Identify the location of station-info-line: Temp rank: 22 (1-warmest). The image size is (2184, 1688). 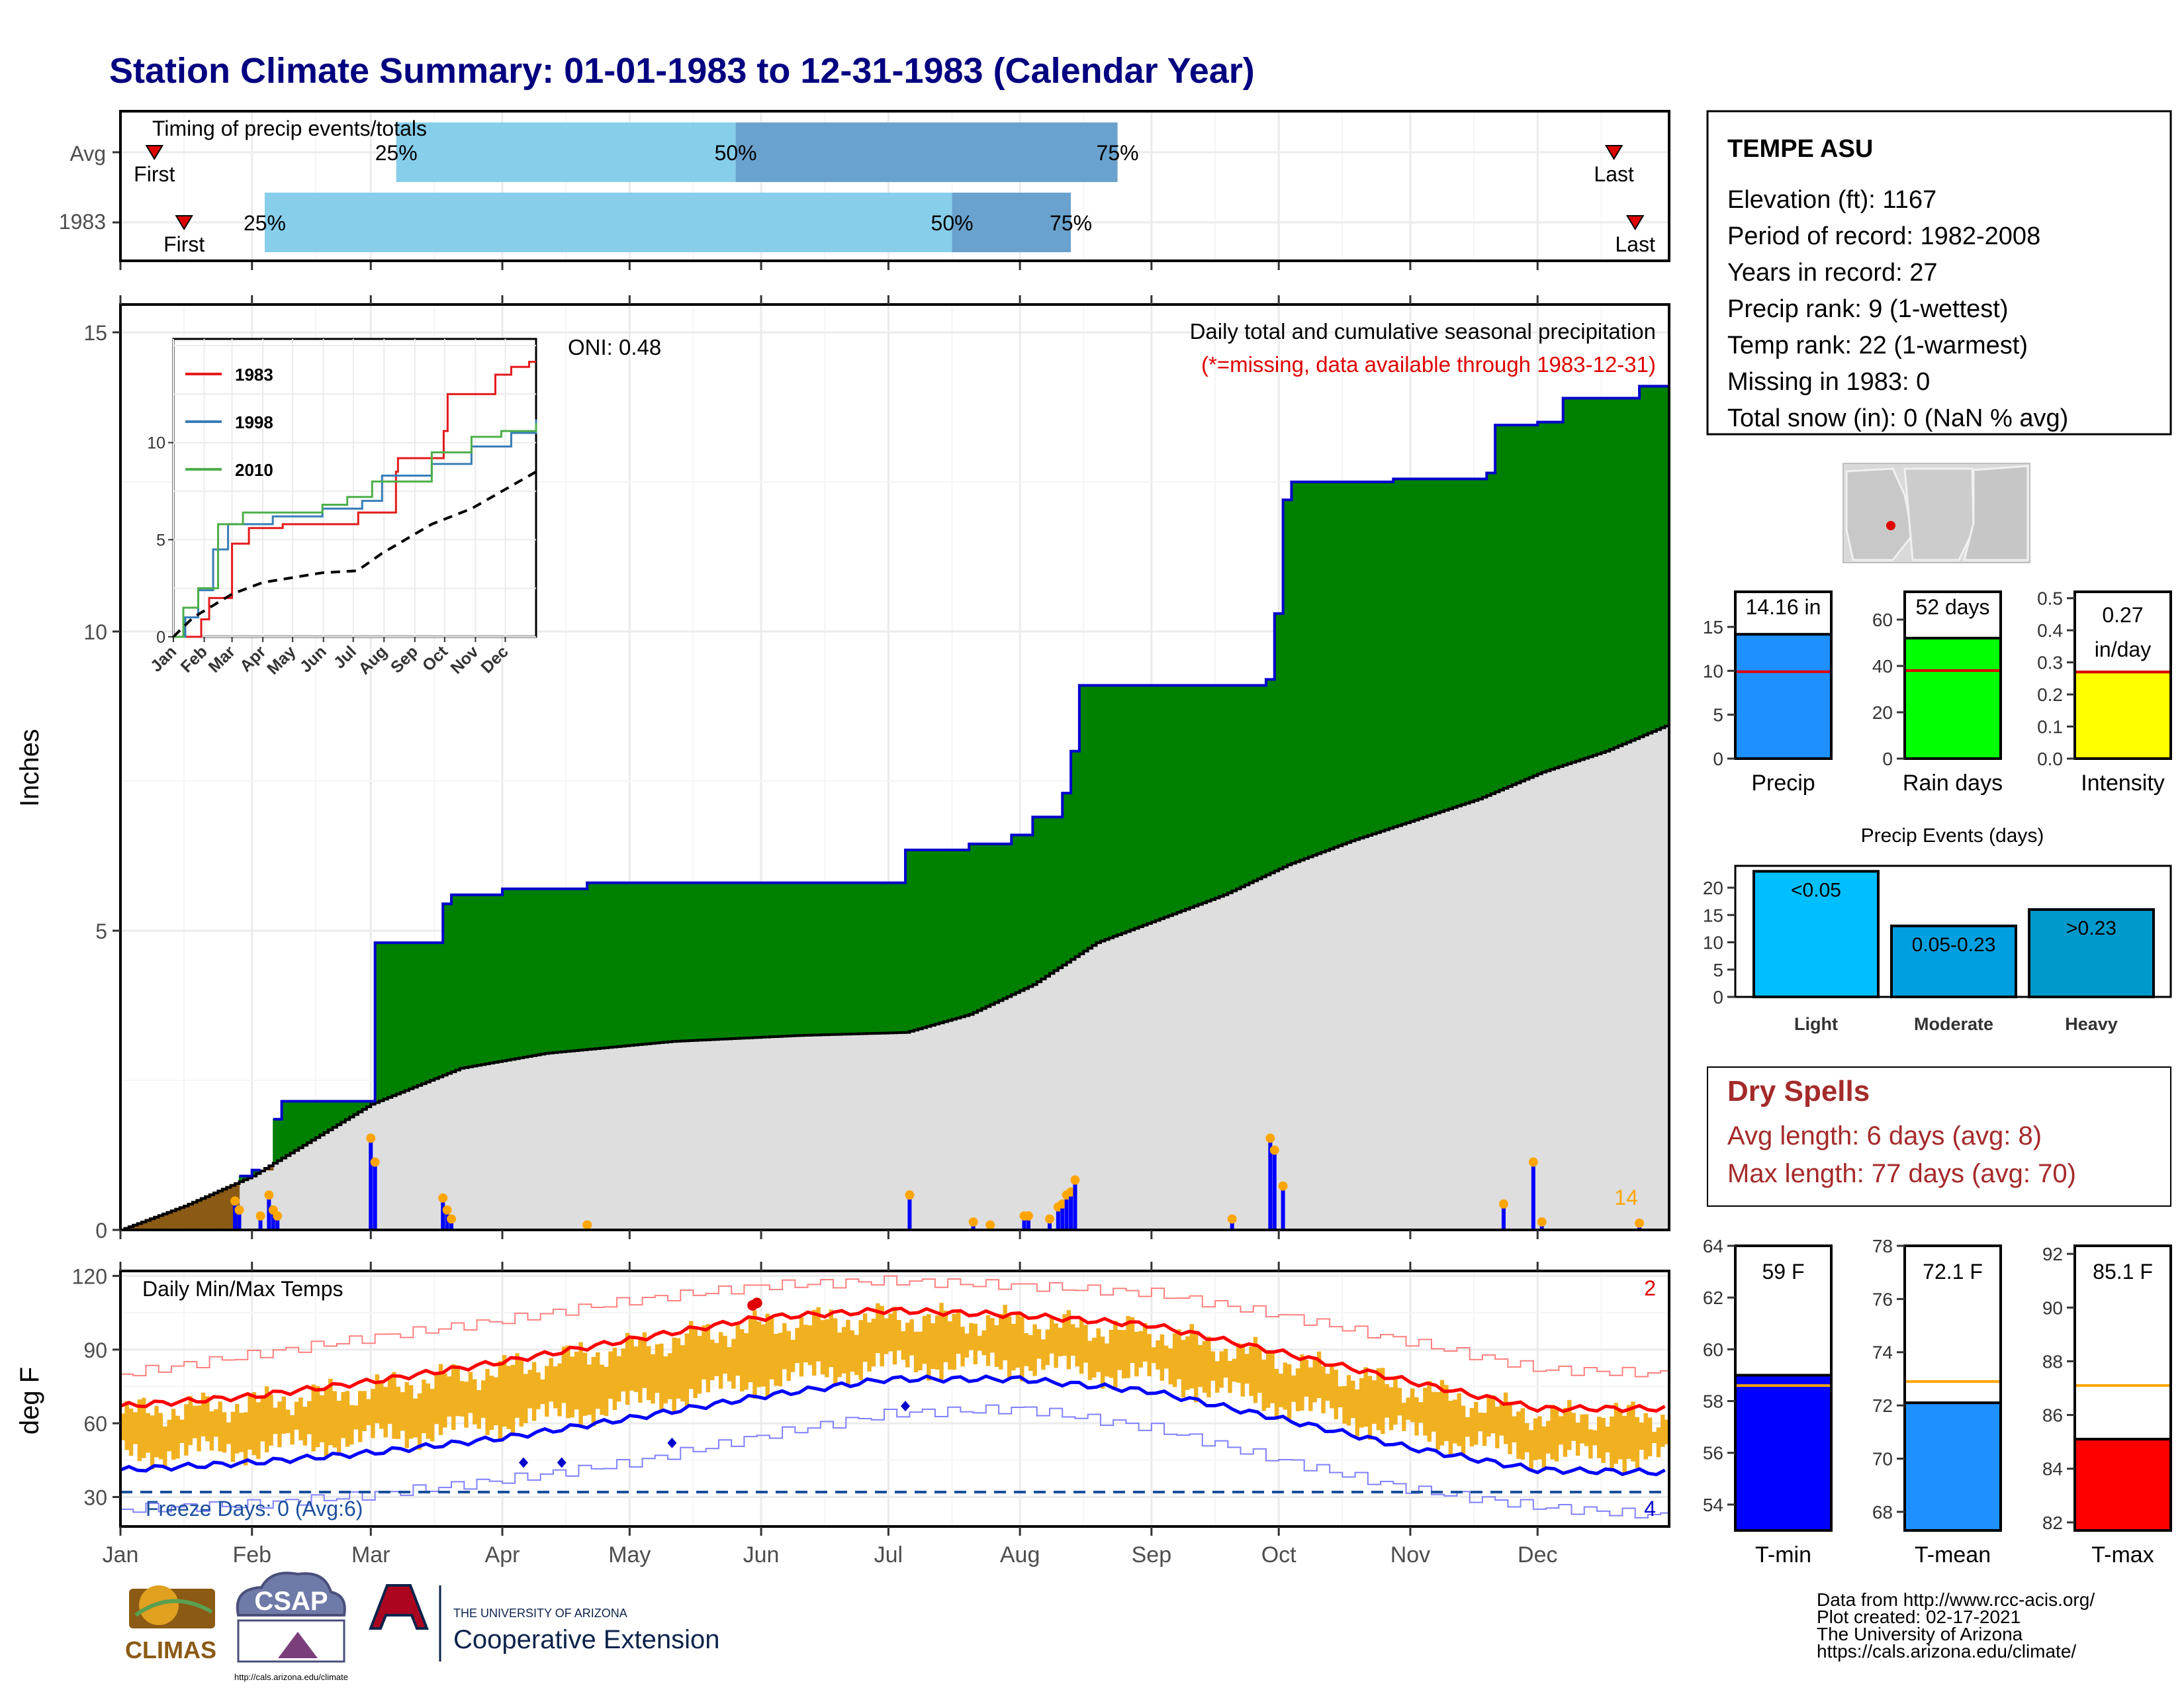
(1877, 345).